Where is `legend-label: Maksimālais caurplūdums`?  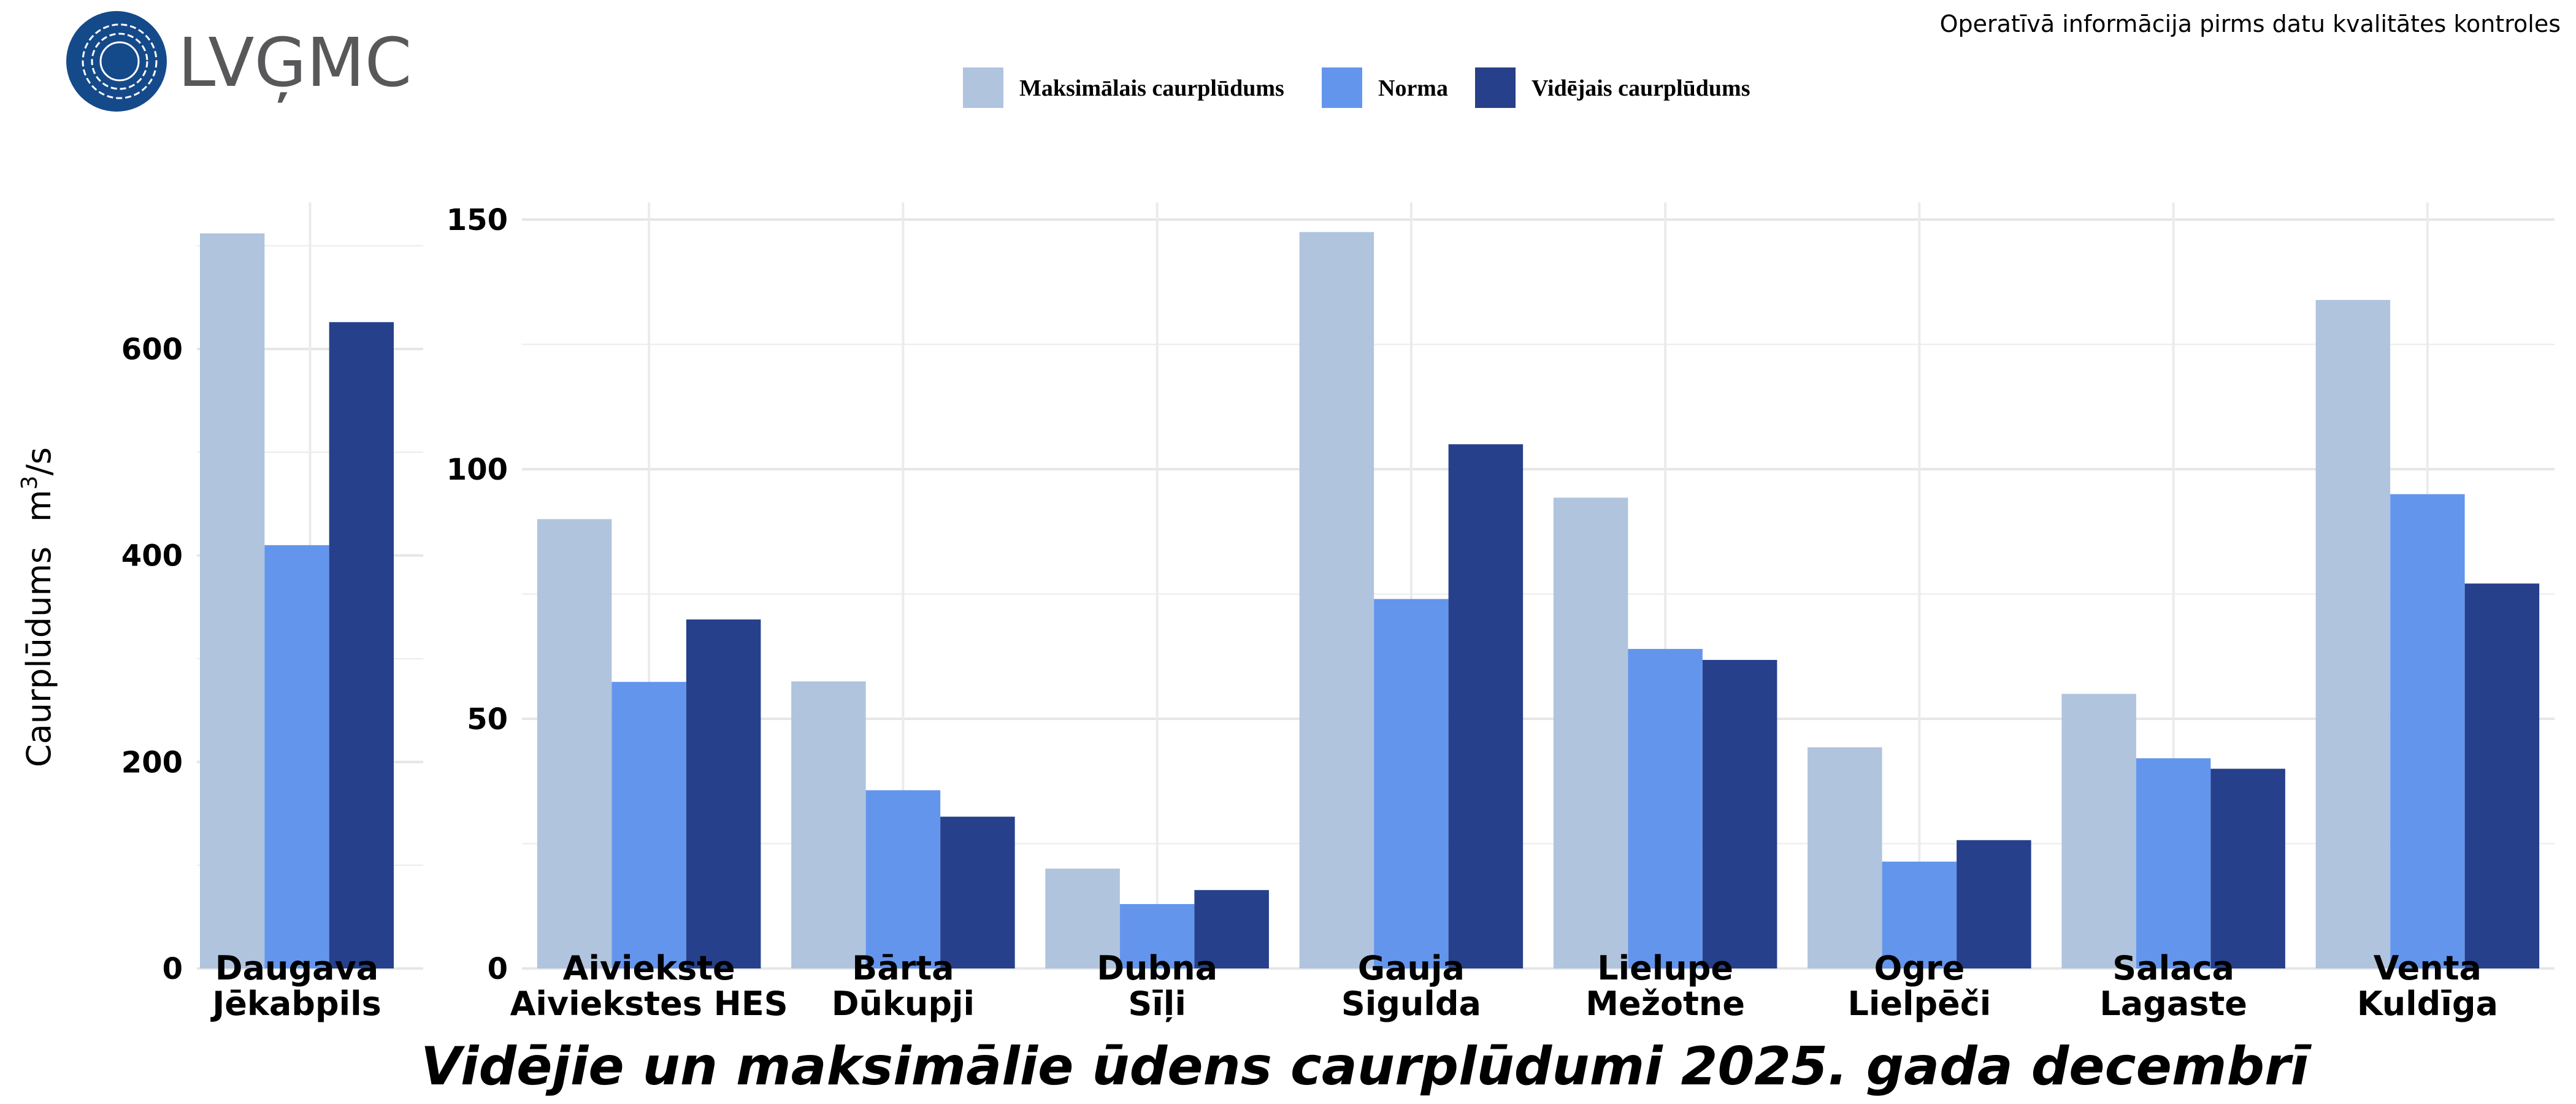
legend-label: Maksimālais caurplūdums is located at coordinates (1151, 88).